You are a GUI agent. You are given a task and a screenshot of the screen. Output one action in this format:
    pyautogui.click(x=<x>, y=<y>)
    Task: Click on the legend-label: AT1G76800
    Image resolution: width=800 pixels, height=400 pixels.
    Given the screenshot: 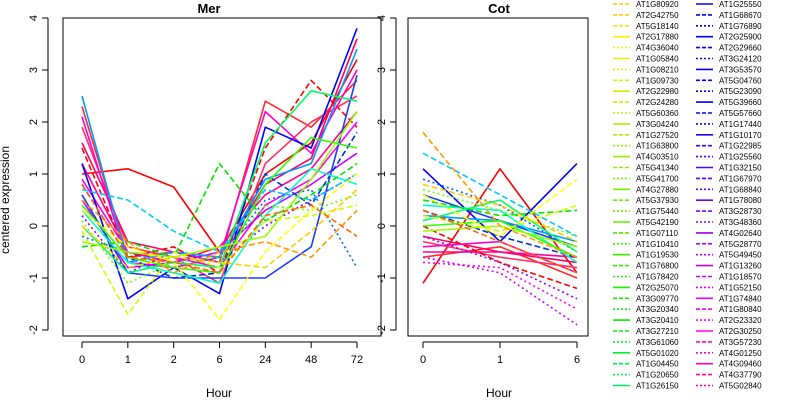 What is the action you would take?
    pyautogui.click(x=657, y=266)
    